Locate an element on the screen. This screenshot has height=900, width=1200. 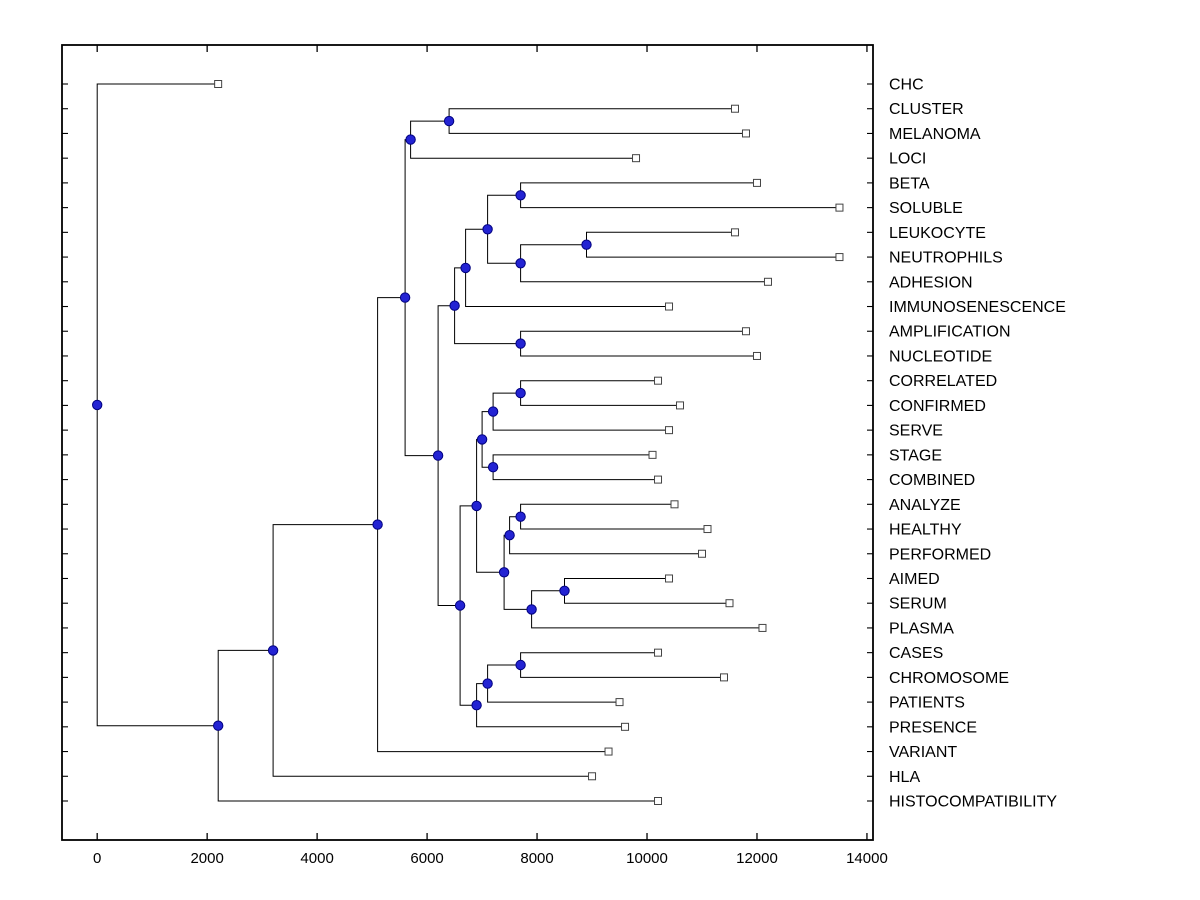
leaf-label: HLA is located at coordinates (904, 777).